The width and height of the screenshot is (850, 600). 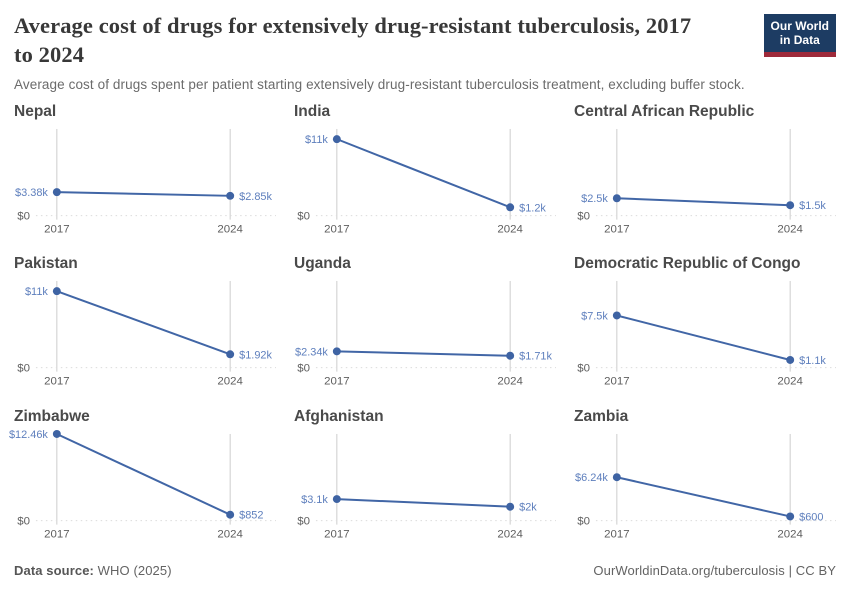 What do you see at coordinates (145, 175) in the screenshot?
I see `facet-nepal: Nepal $0 2017 2024 $3.38k $2.85k` at bounding box center [145, 175].